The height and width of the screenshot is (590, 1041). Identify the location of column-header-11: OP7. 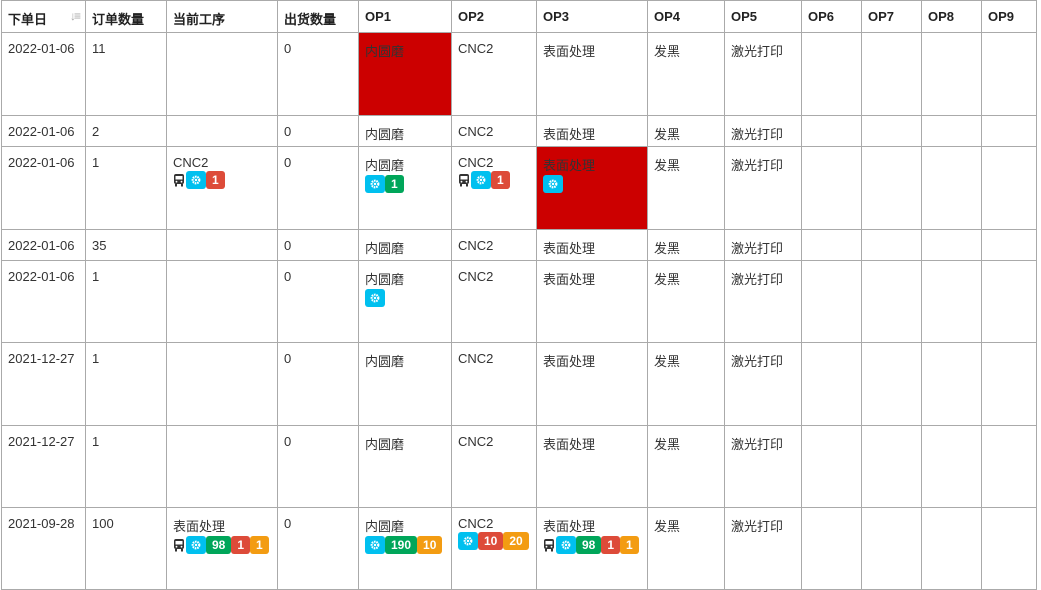
(891, 16).